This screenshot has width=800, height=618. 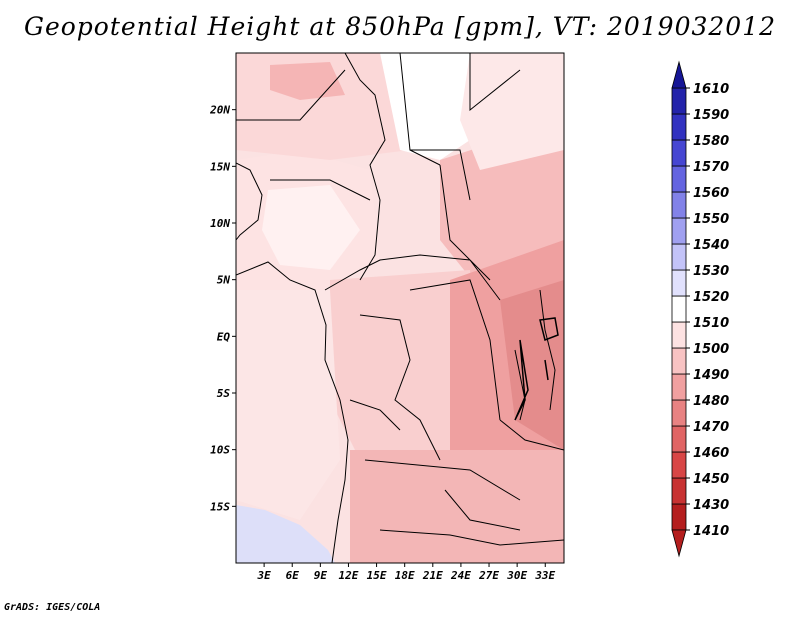 What do you see at coordinates (711, 375) in the screenshot?
I see `colorbar-label: 1490` at bounding box center [711, 375].